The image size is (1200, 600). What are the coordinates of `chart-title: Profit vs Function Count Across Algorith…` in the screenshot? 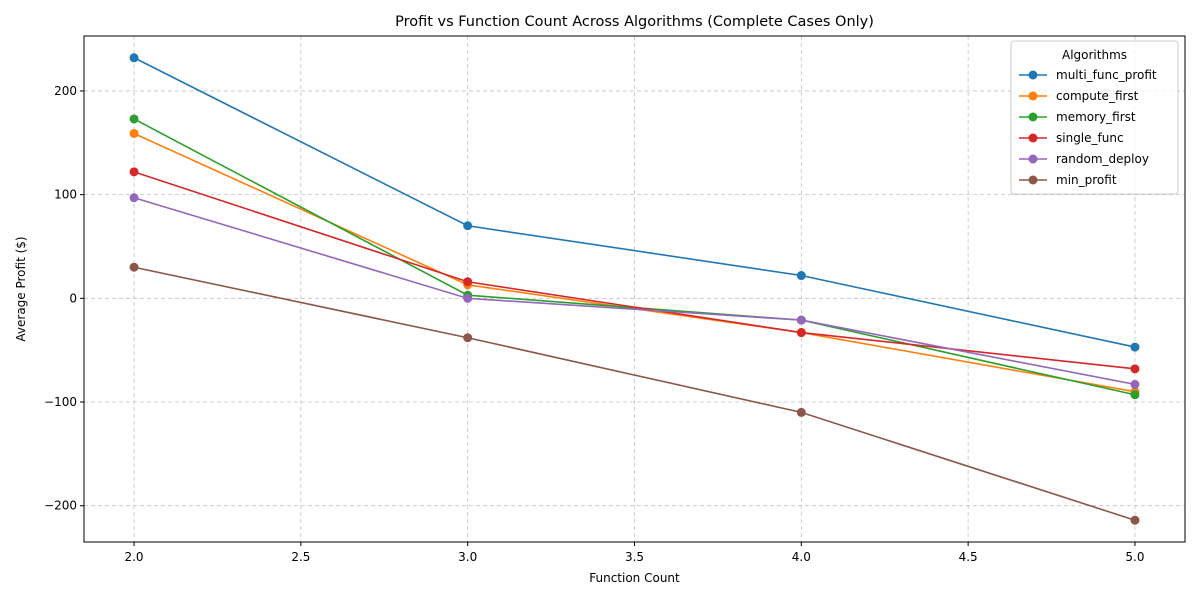 It's located at (634, 22).